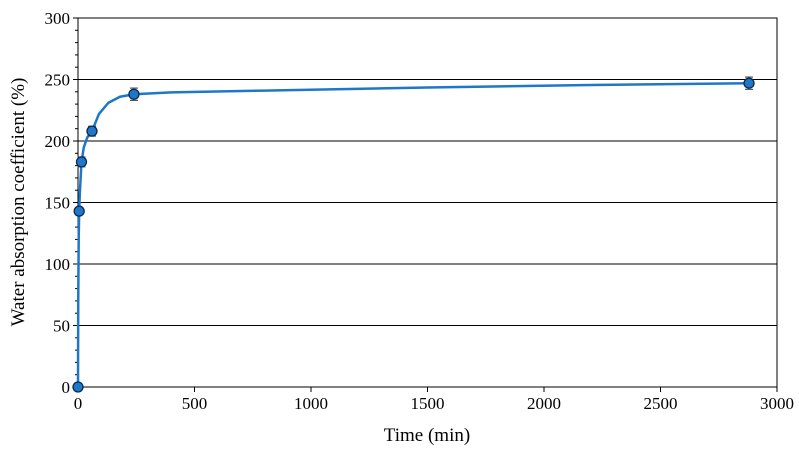 This screenshot has width=799, height=449. What do you see at coordinates (78, 403) in the screenshot?
I see `x-tick-label: 0` at bounding box center [78, 403].